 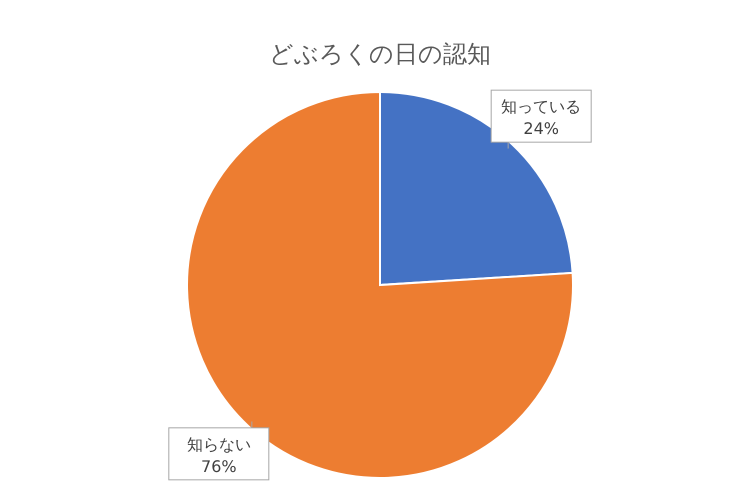 I want to click on slice-label: 知っている, so click(x=541, y=106).